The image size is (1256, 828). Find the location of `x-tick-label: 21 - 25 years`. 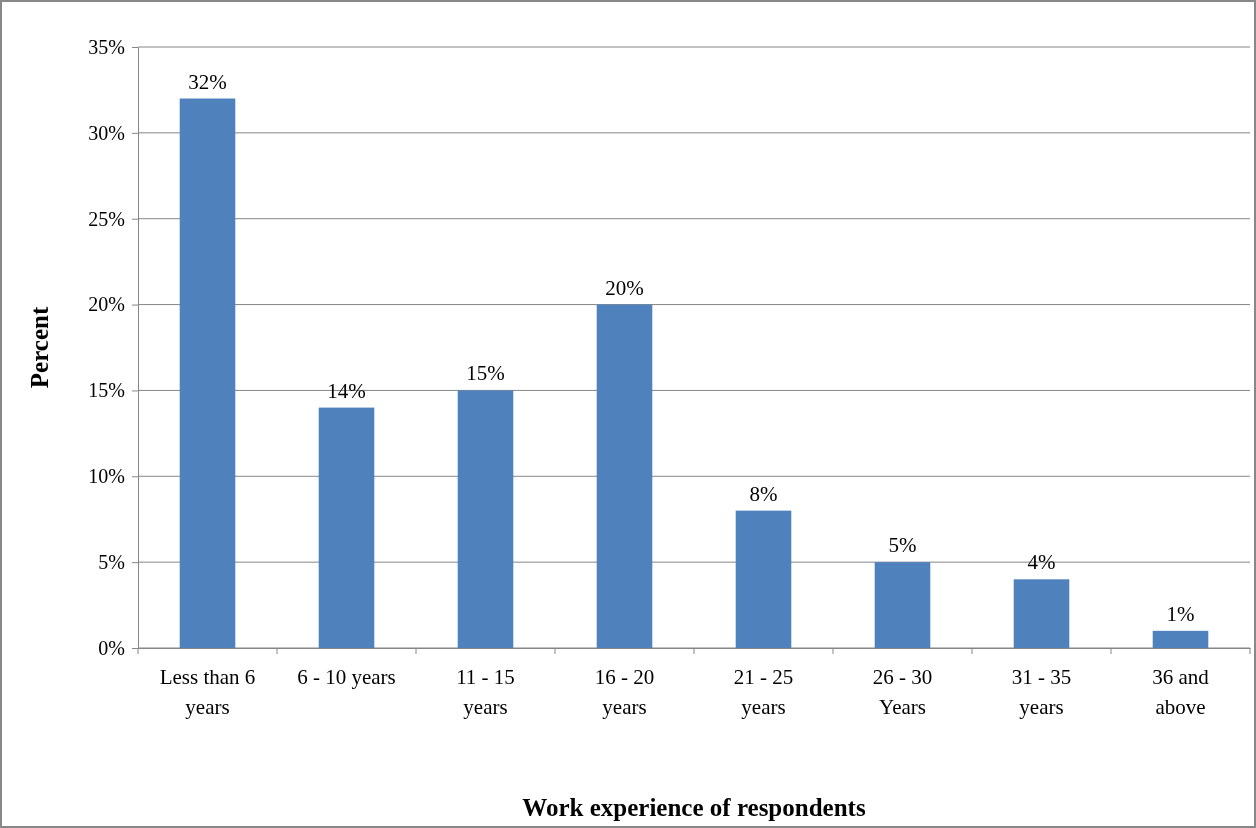

x-tick-label: 21 - 25 years is located at coordinates (763, 692).